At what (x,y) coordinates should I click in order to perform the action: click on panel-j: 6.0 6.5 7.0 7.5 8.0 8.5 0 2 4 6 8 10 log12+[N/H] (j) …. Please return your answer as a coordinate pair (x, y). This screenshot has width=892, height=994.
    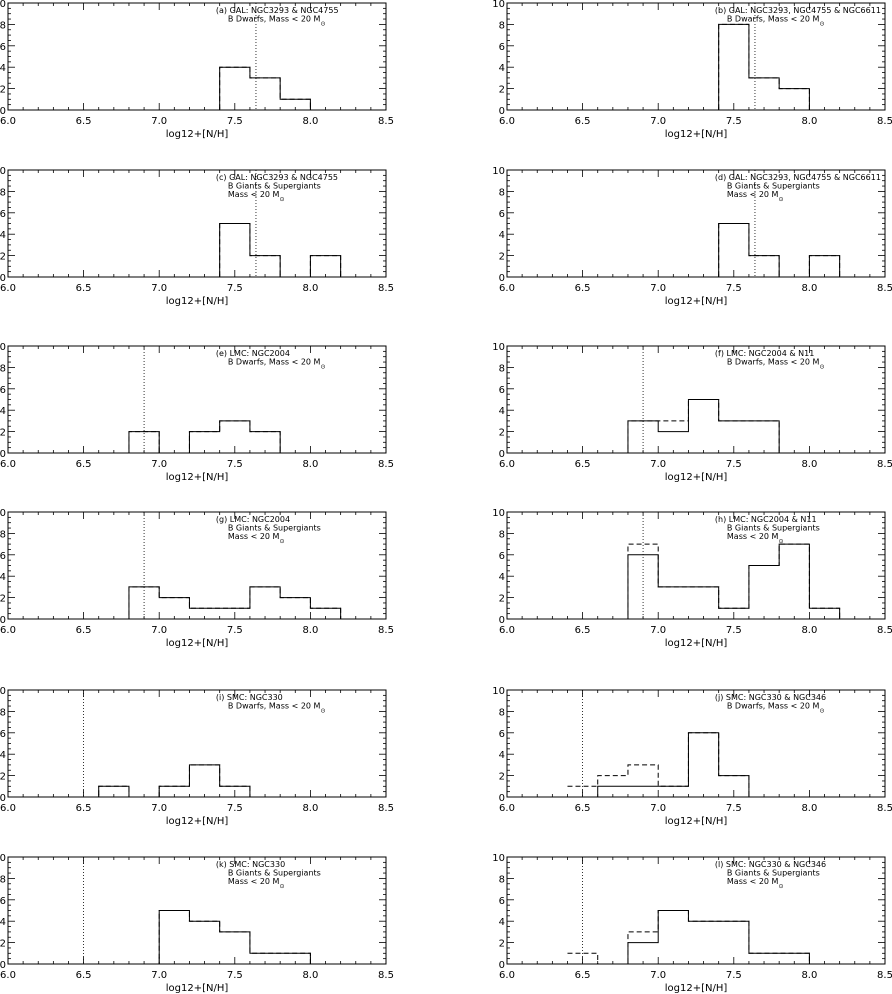
    Looking at the image, I should click on (692, 756).